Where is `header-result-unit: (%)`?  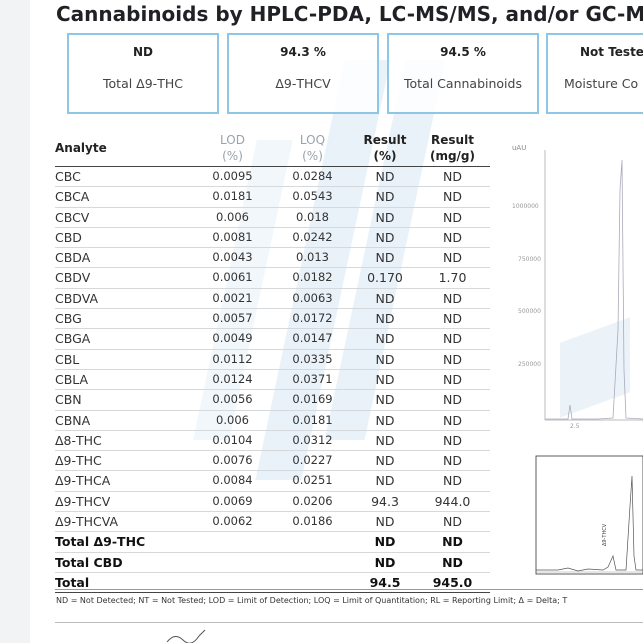 header-result-unit: (%) is located at coordinates (385, 156).